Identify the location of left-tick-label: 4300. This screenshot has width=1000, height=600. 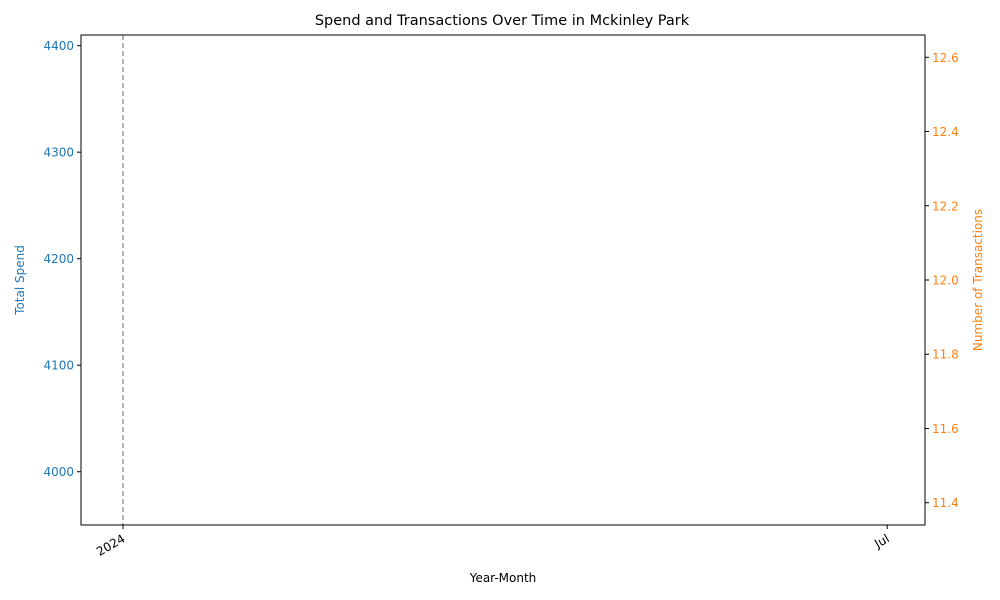
(58, 153).